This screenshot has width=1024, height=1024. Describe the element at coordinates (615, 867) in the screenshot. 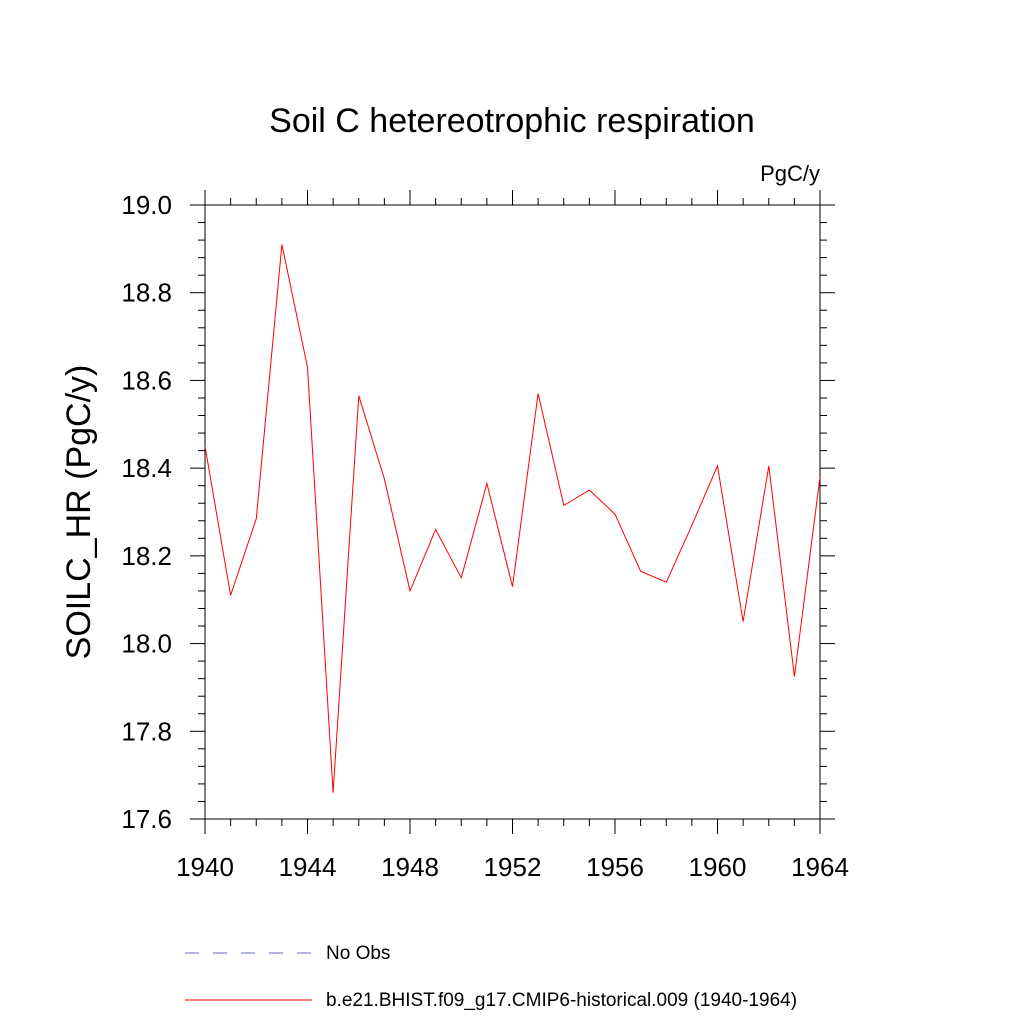

I see `x-tick-label: 1956` at that location.